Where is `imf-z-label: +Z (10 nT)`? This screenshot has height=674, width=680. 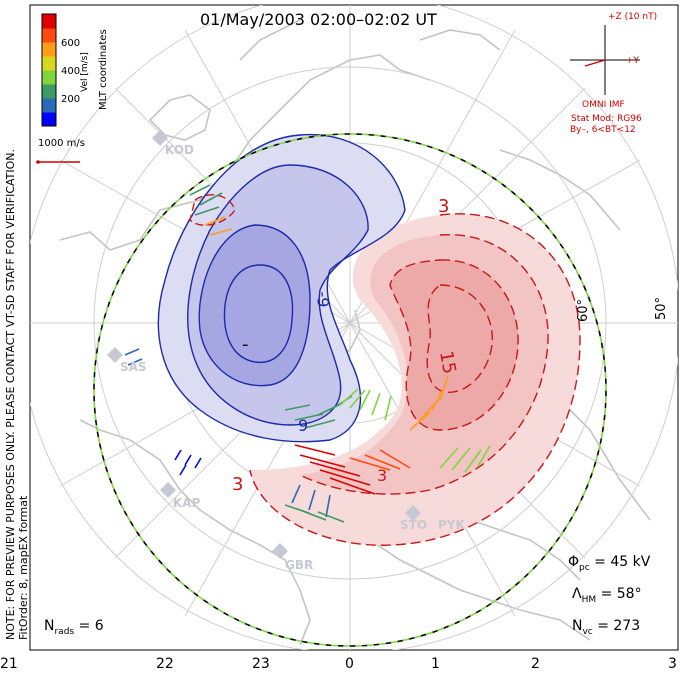
imf-z-label: +Z (10 nT) is located at coordinates (633, 17).